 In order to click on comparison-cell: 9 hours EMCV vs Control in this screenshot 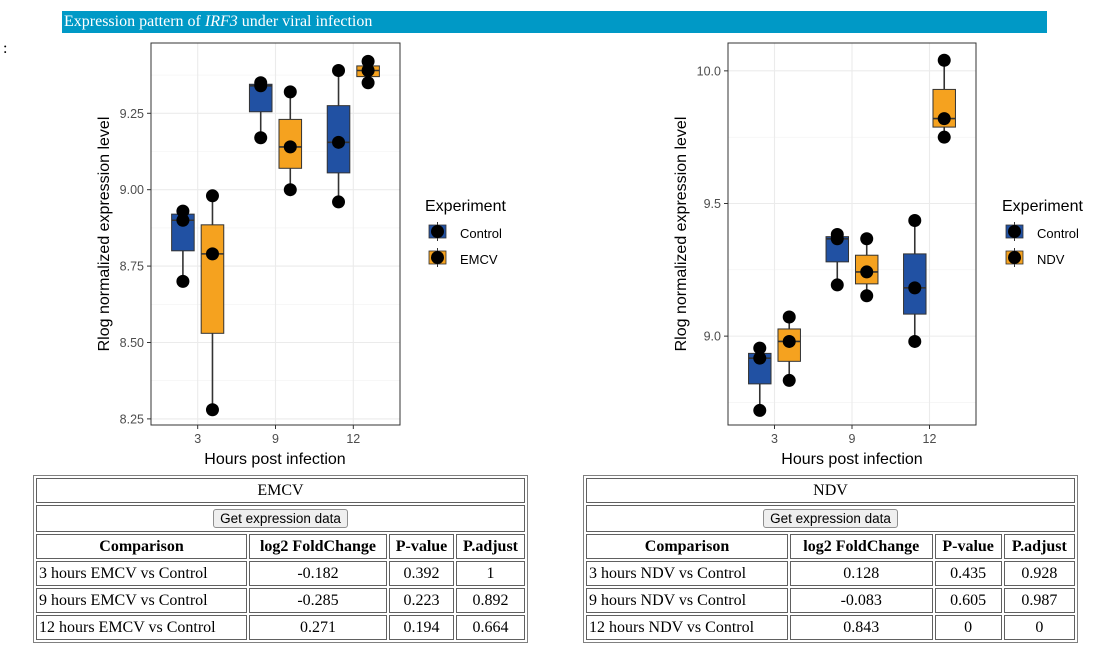, I will do `click(141, 600)`.